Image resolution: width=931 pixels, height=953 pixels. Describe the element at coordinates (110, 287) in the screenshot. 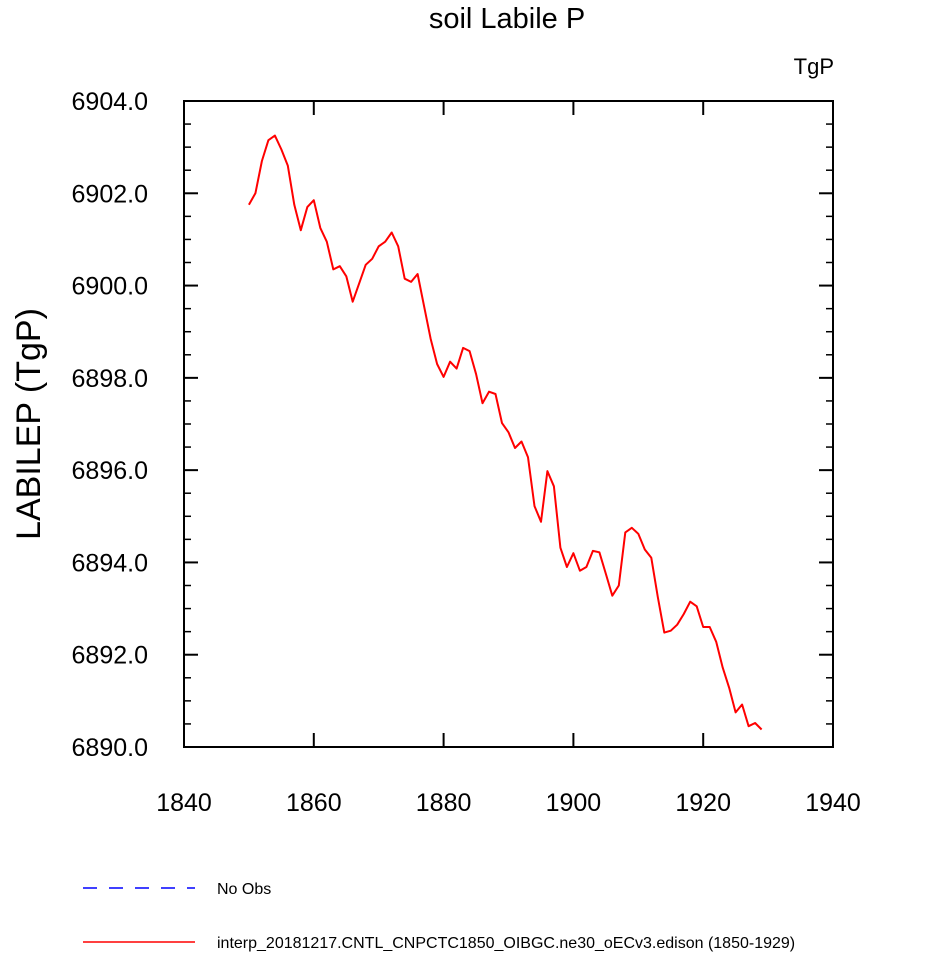

I see `y-tick-label: 6900.0` at that location.